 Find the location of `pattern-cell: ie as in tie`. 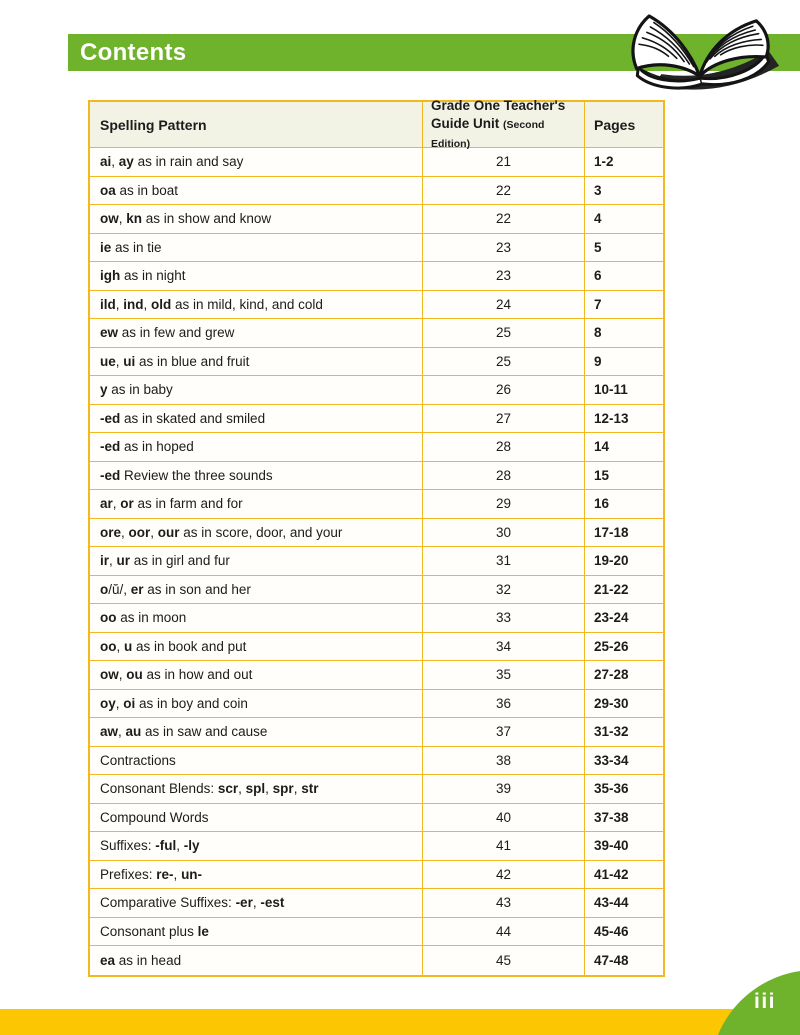

pattern-cell: ie as in tie is located at coordinates (256, 247).